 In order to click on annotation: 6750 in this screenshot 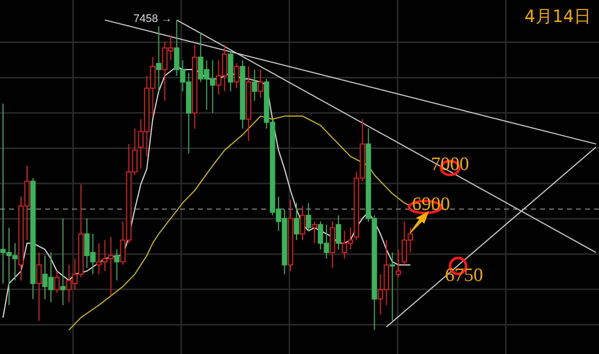, I will do `click(464, 275)`.